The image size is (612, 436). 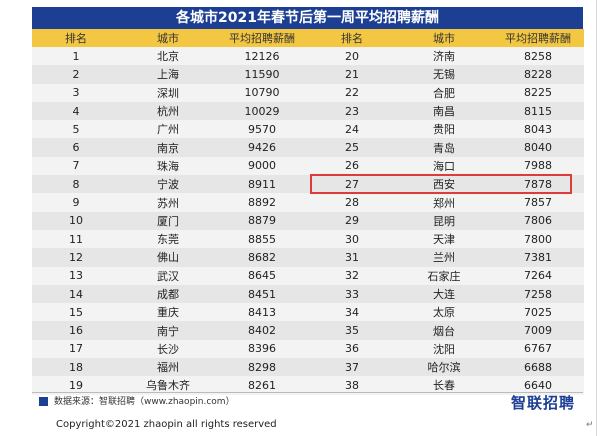 What do you see at coordinates (444, 367) in the screenshot?
I see `right-city-cell: 哈尔滨` at bounding box center [444, 367].